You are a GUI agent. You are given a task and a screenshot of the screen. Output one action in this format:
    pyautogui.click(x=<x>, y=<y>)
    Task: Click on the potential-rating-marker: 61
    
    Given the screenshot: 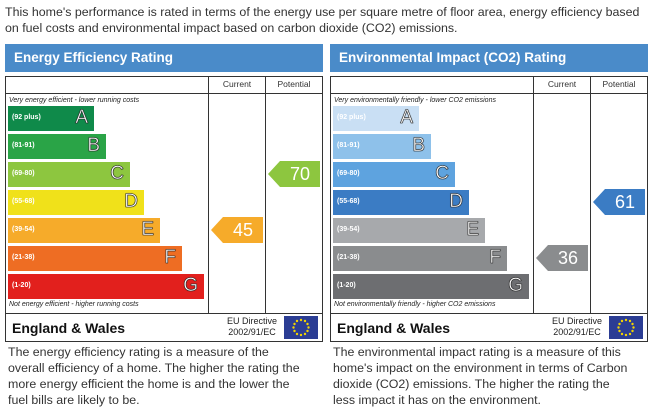 What is the action you would take?
    pyautogui.click(x=619, y=202)
    